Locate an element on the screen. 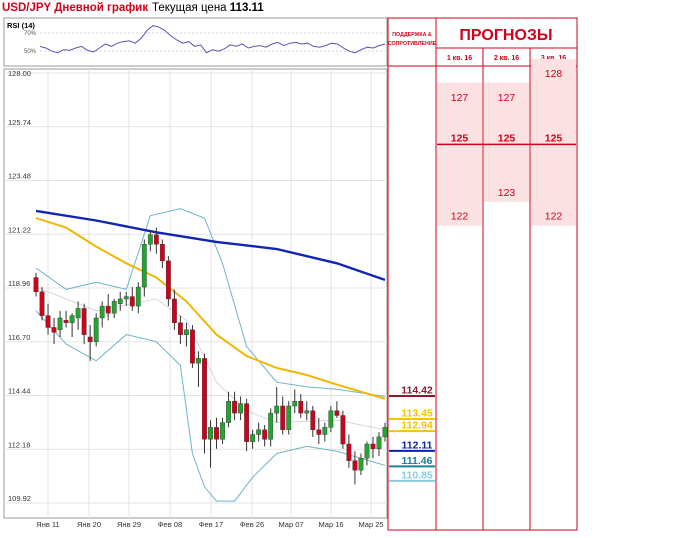 This screenshot has height=538, width=700. forecast-date-label: 2 кв. 16 is located at coordinates (506, 58).